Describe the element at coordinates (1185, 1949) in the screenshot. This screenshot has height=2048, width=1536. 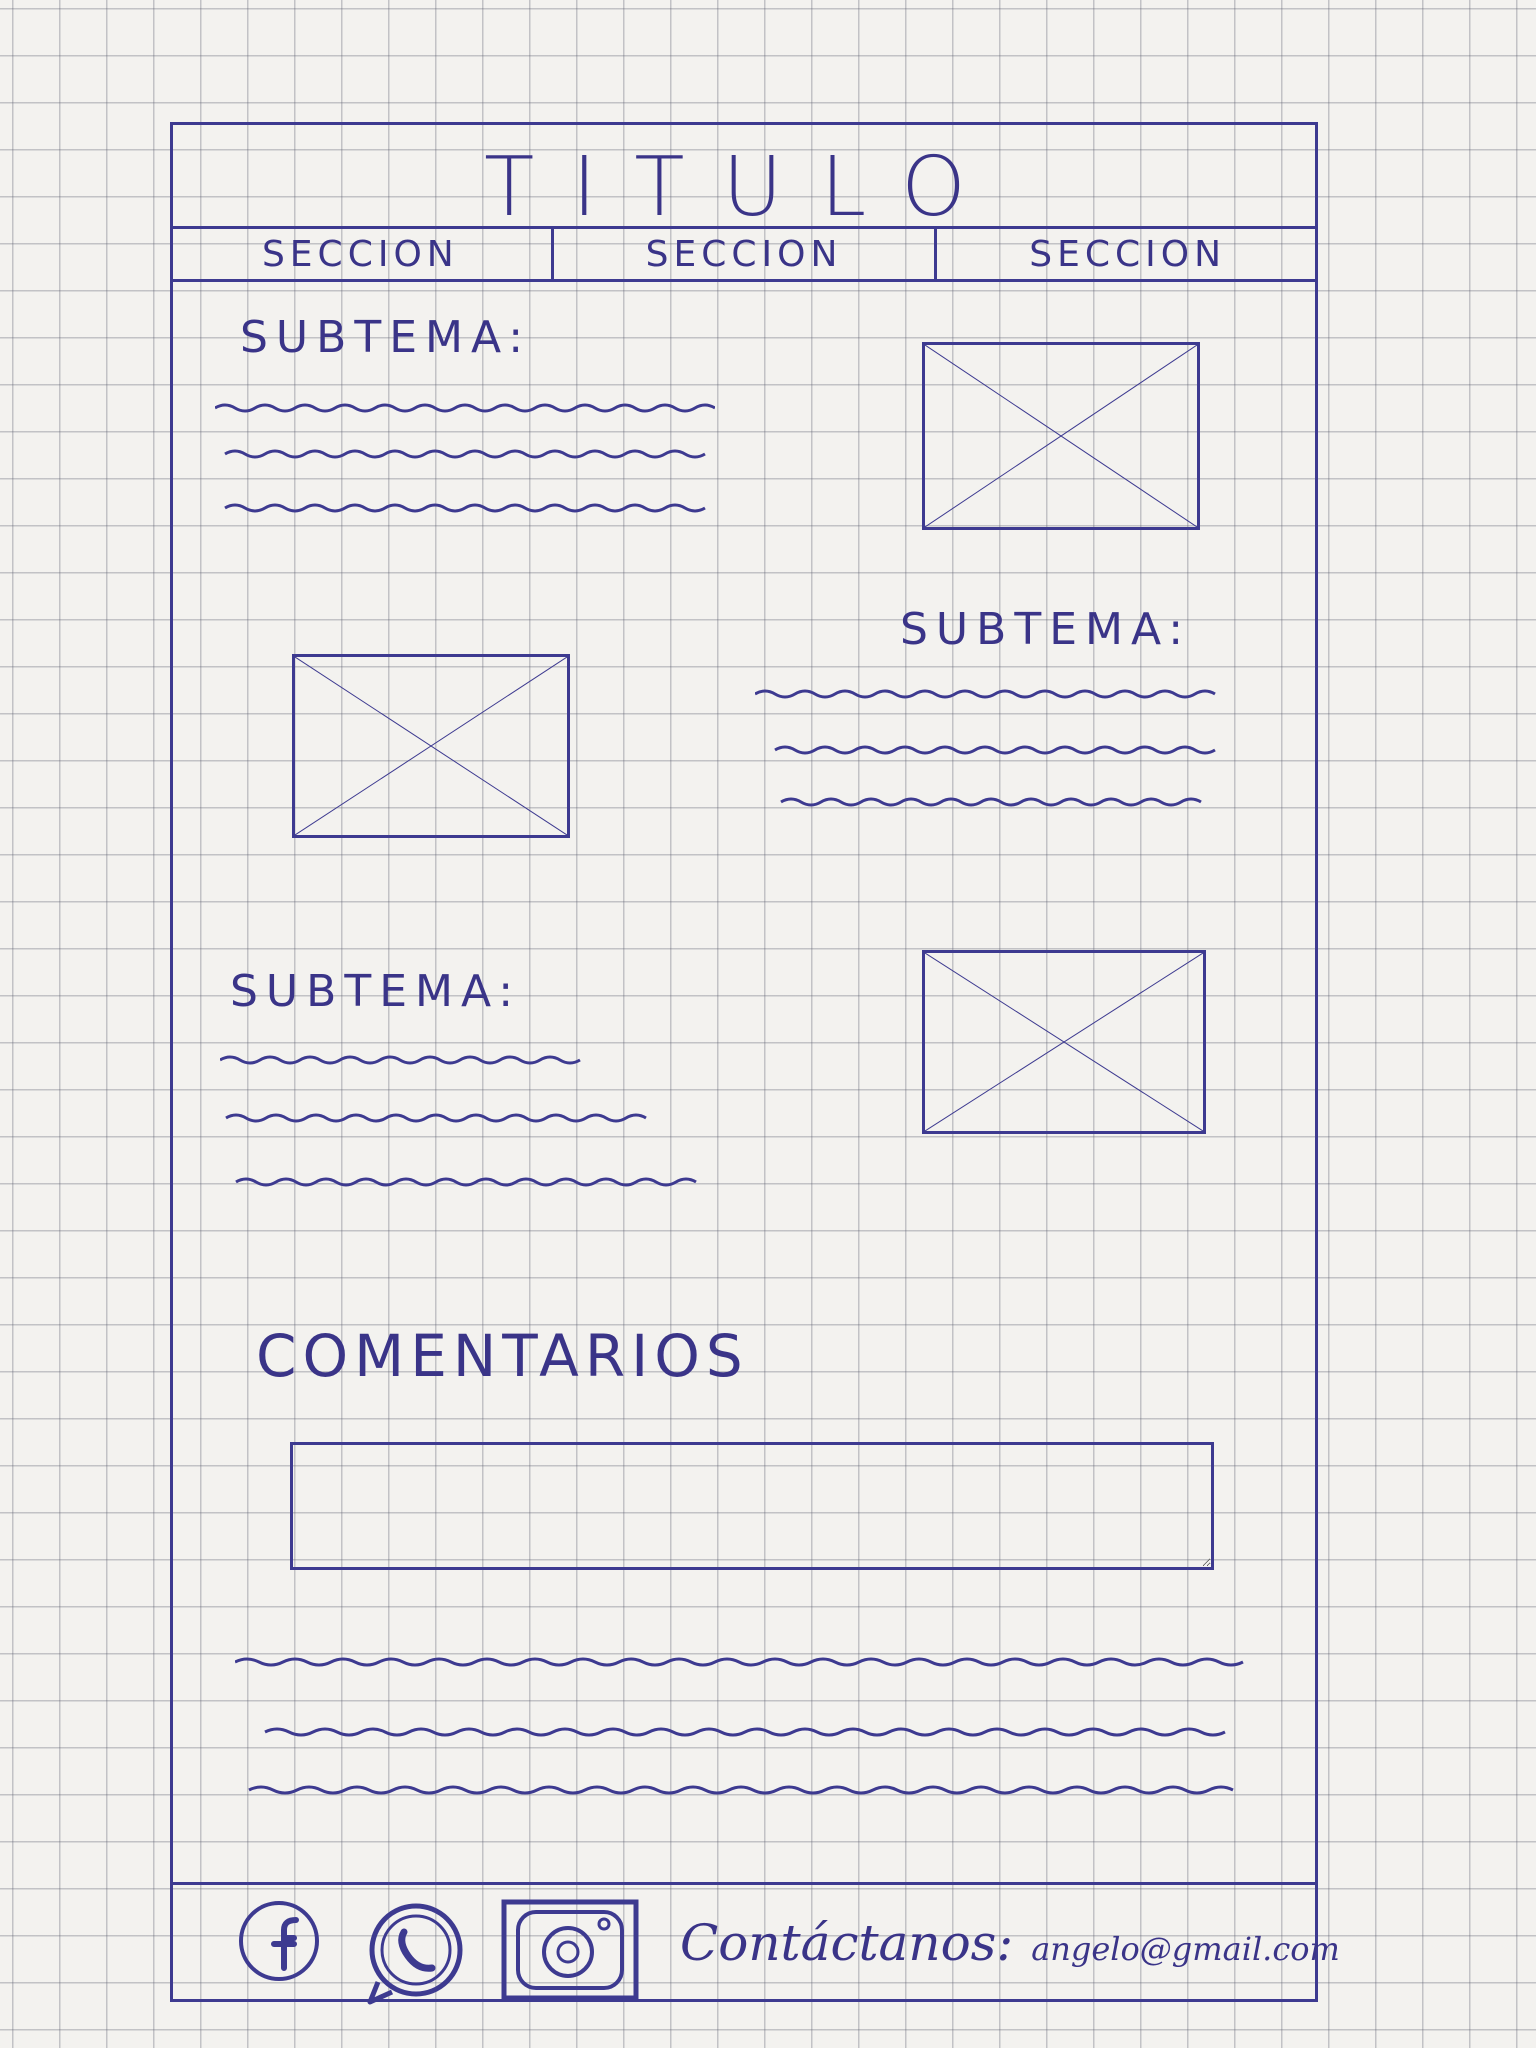
I see `contact-email-link: angelo@gmail.com` at that location.